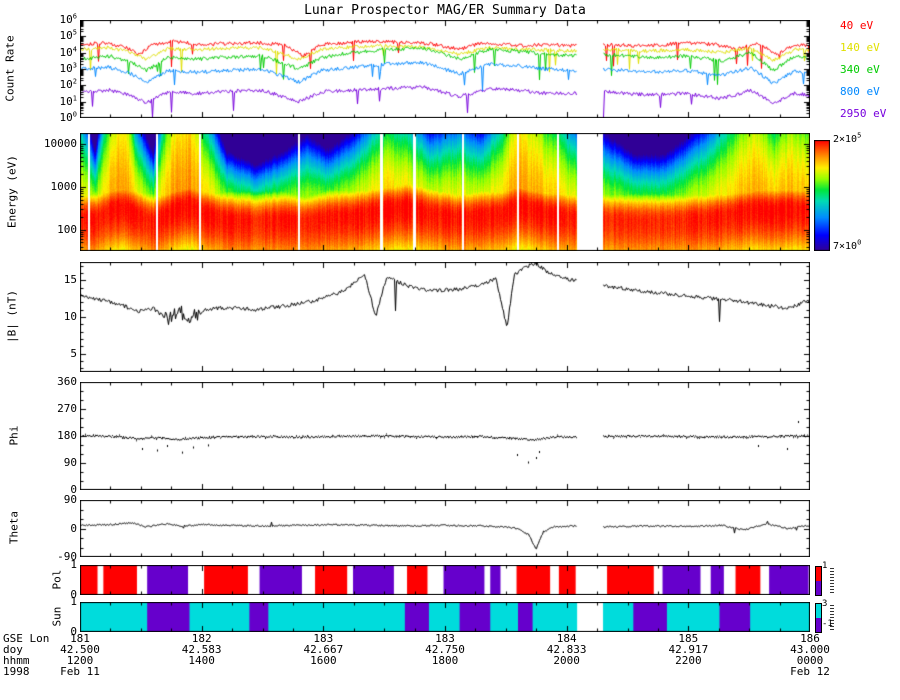 The height and width of the screenshot is (700, 900). What do you see at coordinates (70, 316) in the screenshot?
I see `bfield-ytick-label: 10` at bounding box center [70, 316].